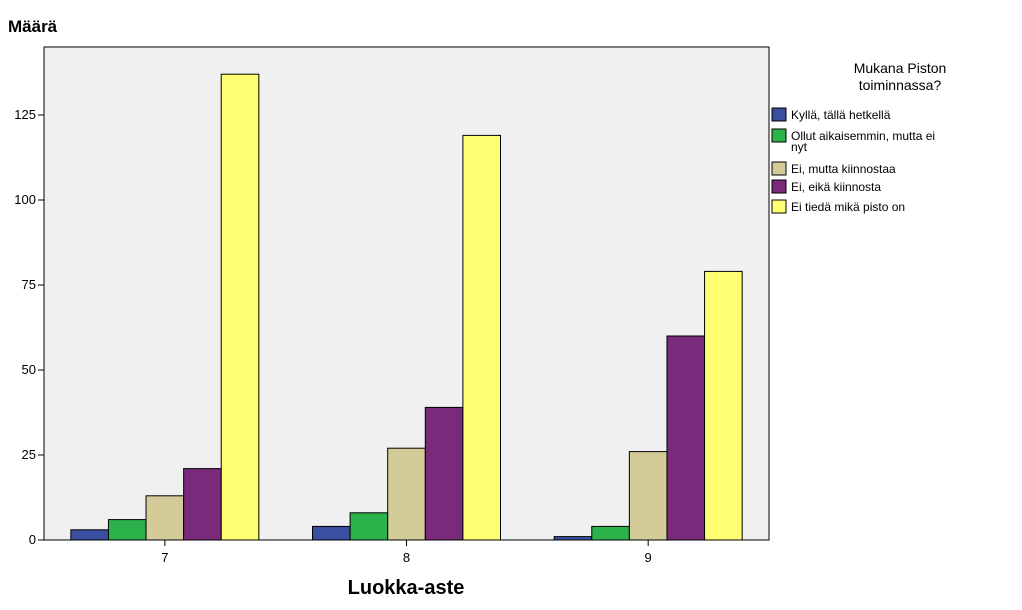  Describe the element at coordinates (406, 557) in the screenshot. I see `x-tick-label: 8` at that location.